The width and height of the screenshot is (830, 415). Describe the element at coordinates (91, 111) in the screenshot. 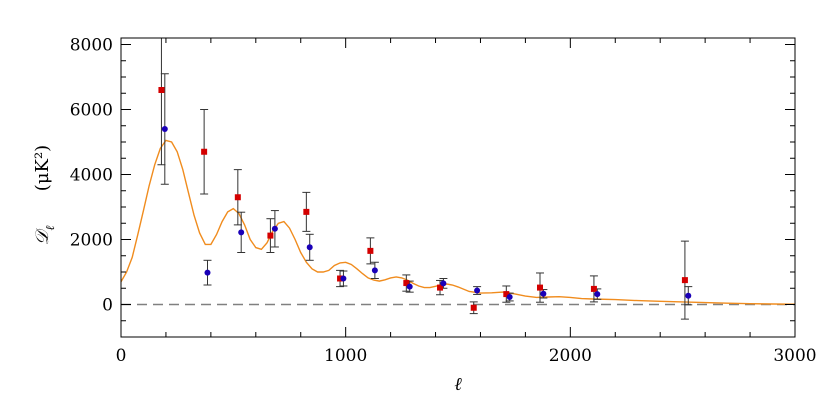

I see `y-tick-label: 6000` at that location.